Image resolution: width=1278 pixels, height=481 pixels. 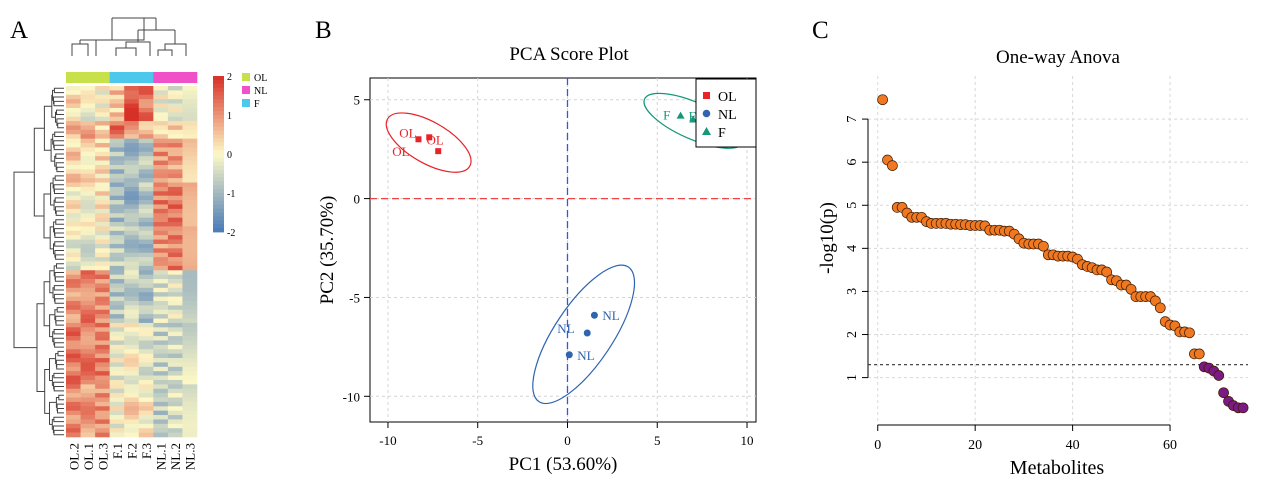 What do you see at coordinates (852, 119) in the screenshot?
I see `anova-y-tick-label: 7` at bounding box center [852, 119].